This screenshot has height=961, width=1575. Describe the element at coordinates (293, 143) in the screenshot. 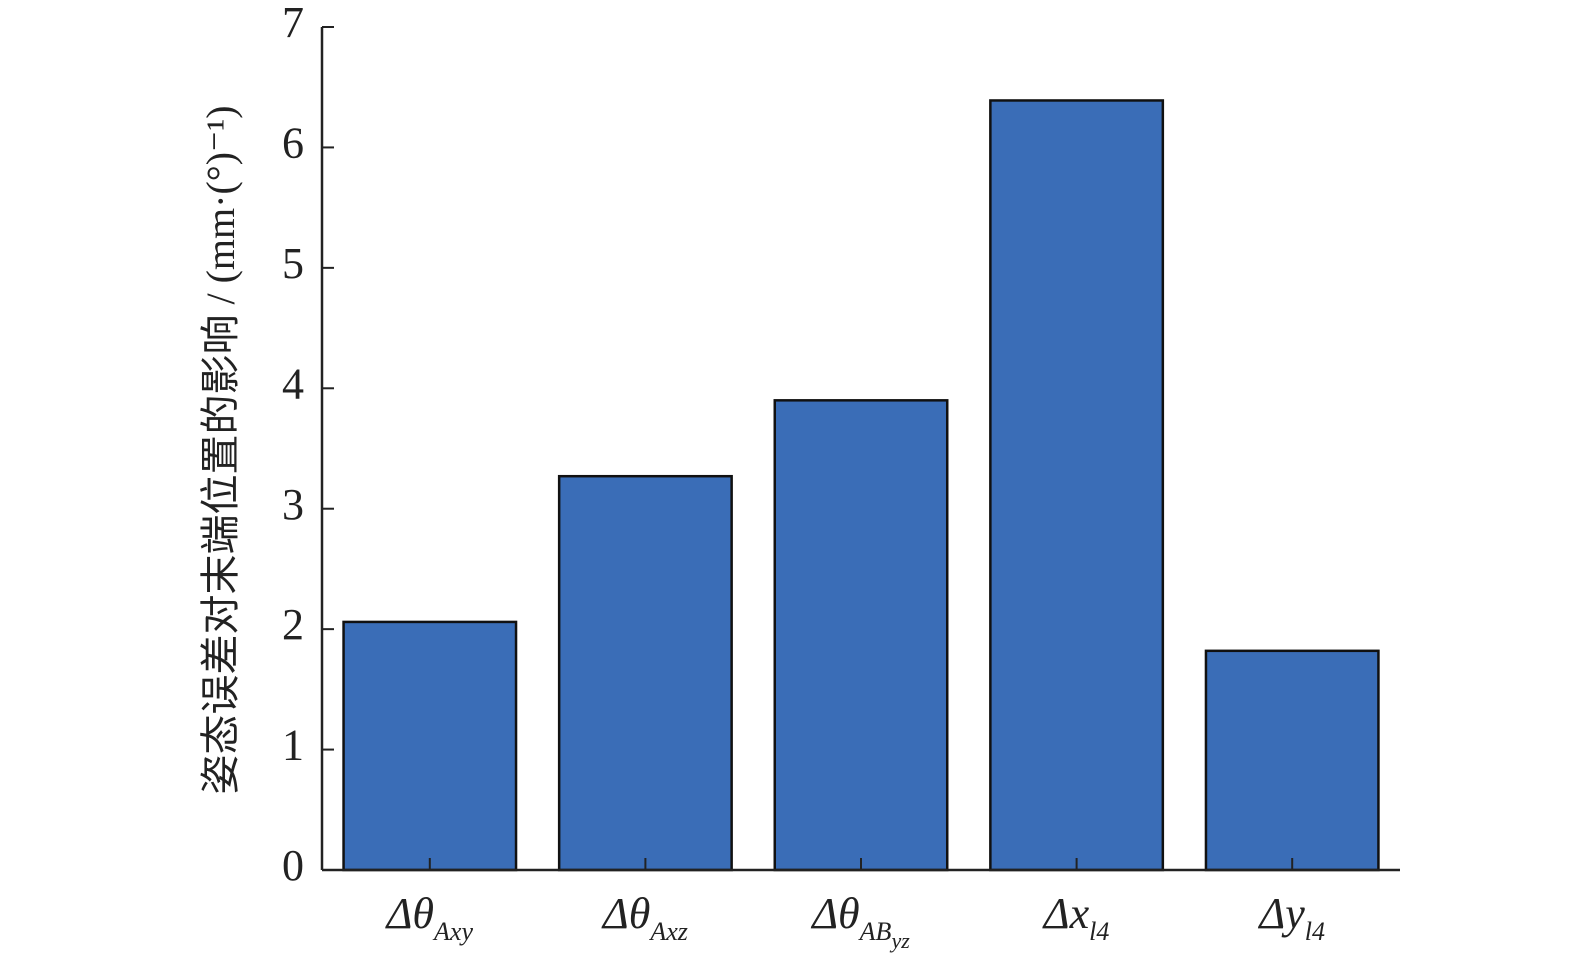

I see `y-tick-label: 6` at that location.